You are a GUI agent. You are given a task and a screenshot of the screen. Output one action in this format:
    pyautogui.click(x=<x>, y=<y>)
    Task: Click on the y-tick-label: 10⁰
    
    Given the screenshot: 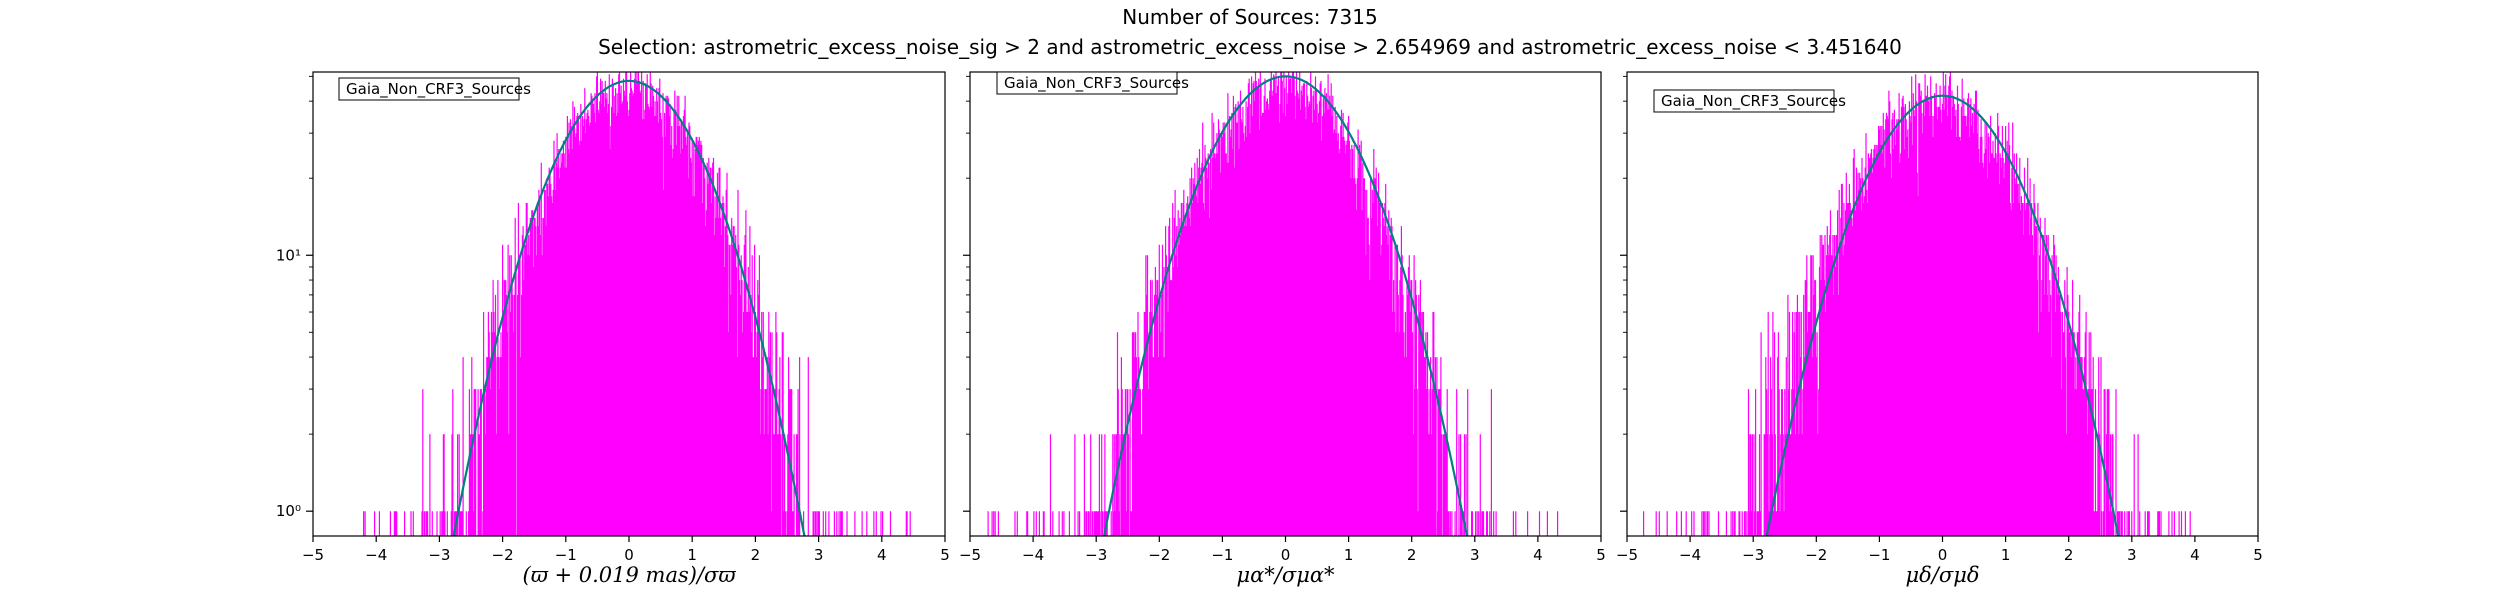 What is the action you would take?
    pyautogui.click(x=288, y=511)
    